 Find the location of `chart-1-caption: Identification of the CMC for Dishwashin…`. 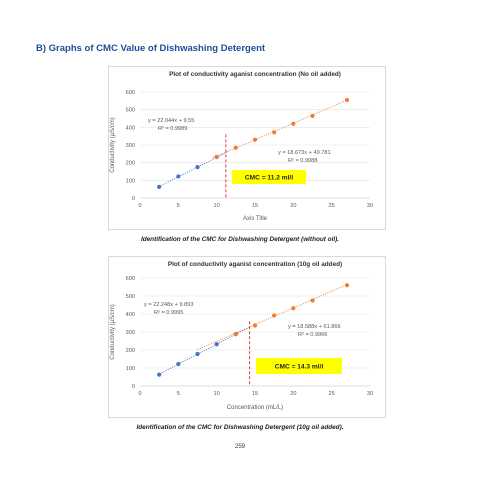

chart-1-caption: Identification of the CMC for Dishwashin… is located at coordinates (240, 239).